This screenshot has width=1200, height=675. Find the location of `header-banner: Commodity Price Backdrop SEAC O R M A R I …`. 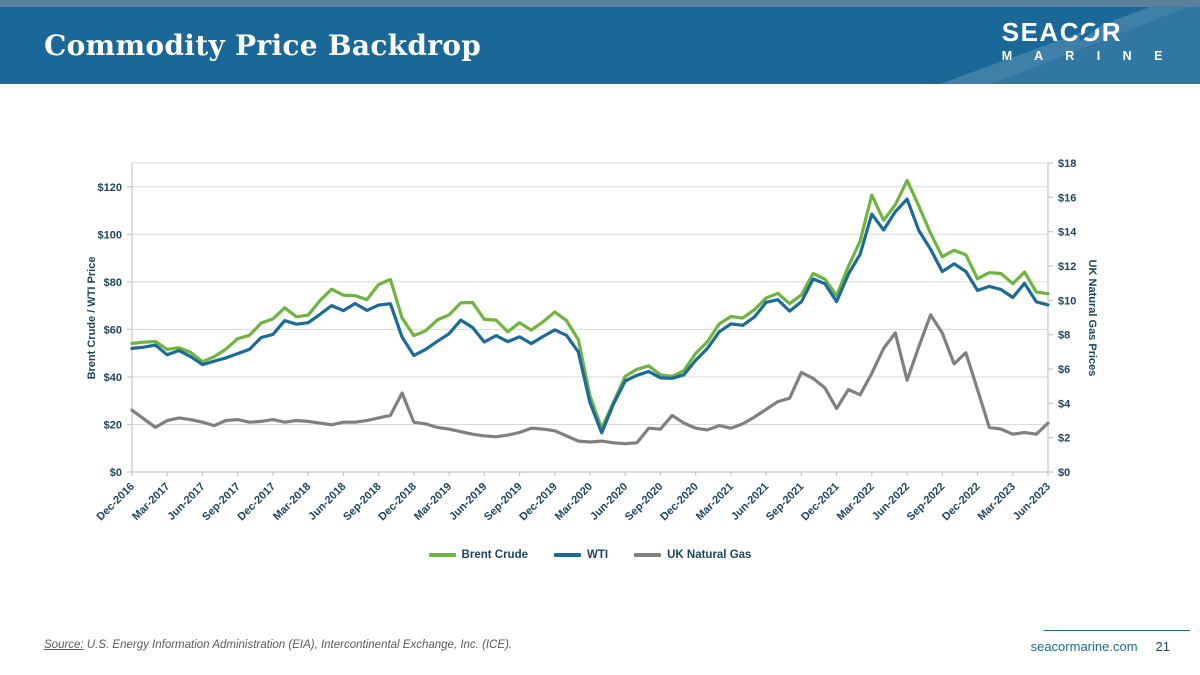

header-banner: Commodity Price Backdrop SEAC O R M A R I … is located at coordinates (600, 45).